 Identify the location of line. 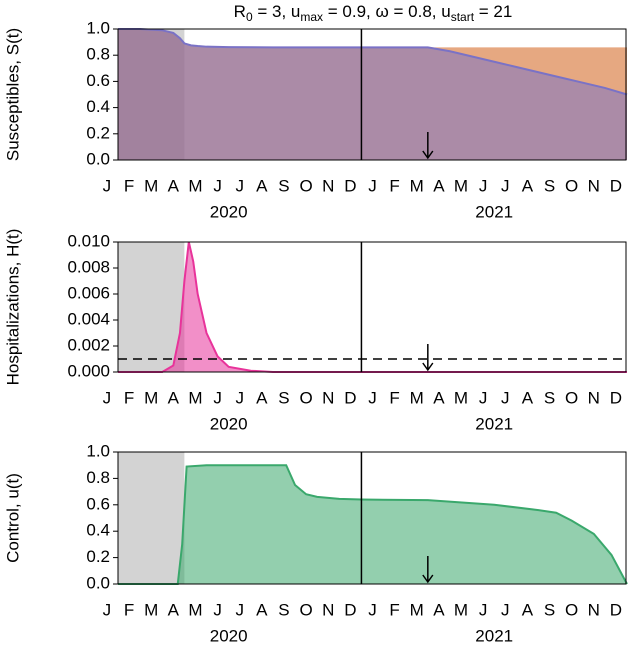
(373, 62).